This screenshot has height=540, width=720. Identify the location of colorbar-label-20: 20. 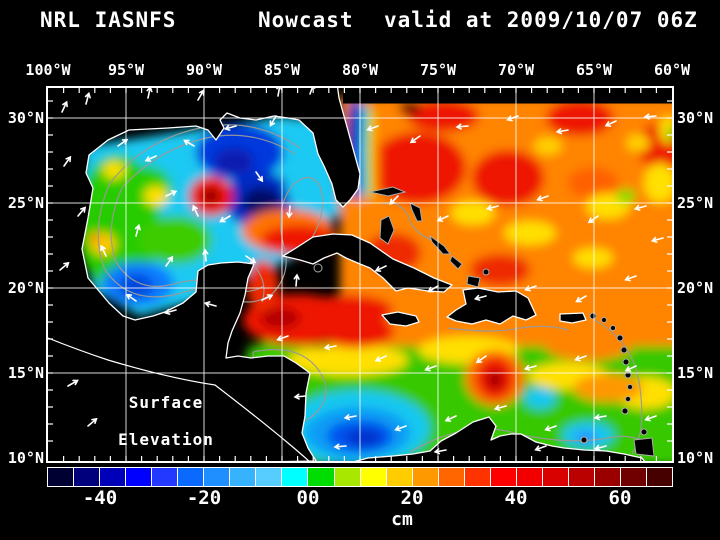
(412, 498).